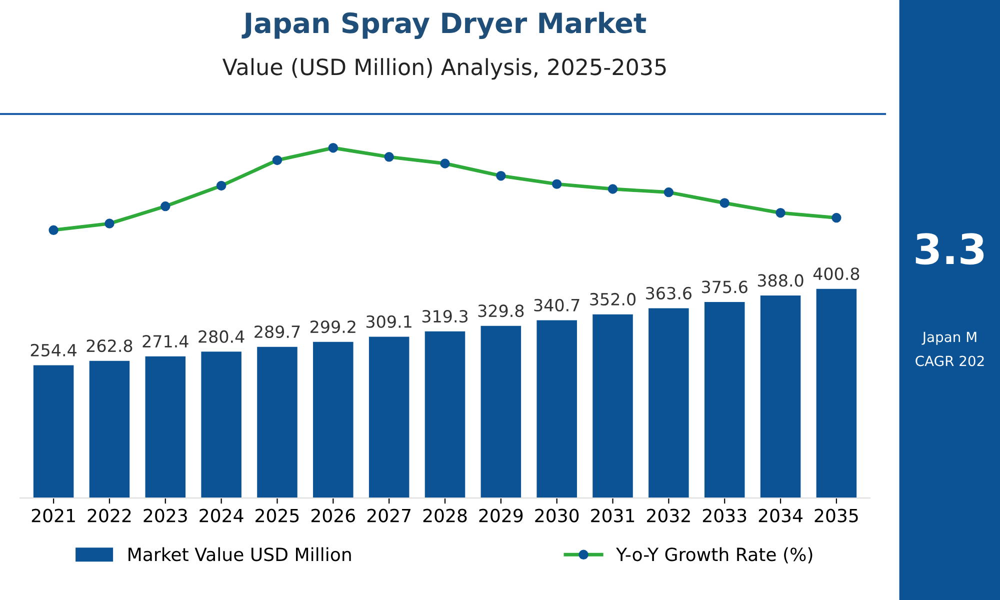 The image size is (1000, 600). Describe the element at coordinates (780, 515) in the screenshot. I see `x-tick-label: 2034` at that location.